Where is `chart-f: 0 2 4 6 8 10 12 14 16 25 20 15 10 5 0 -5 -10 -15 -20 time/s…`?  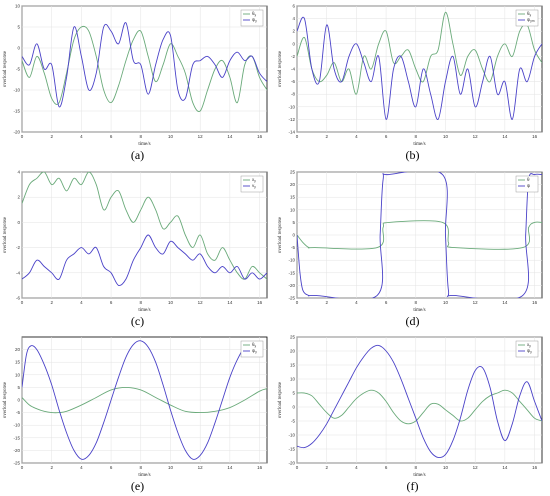 chart-f: 0 2 4 6 8 10 12 14 16 25 20 15 10 5 0 -5 -10 -15 -20 time/s… is located at coordinates (410, 406).